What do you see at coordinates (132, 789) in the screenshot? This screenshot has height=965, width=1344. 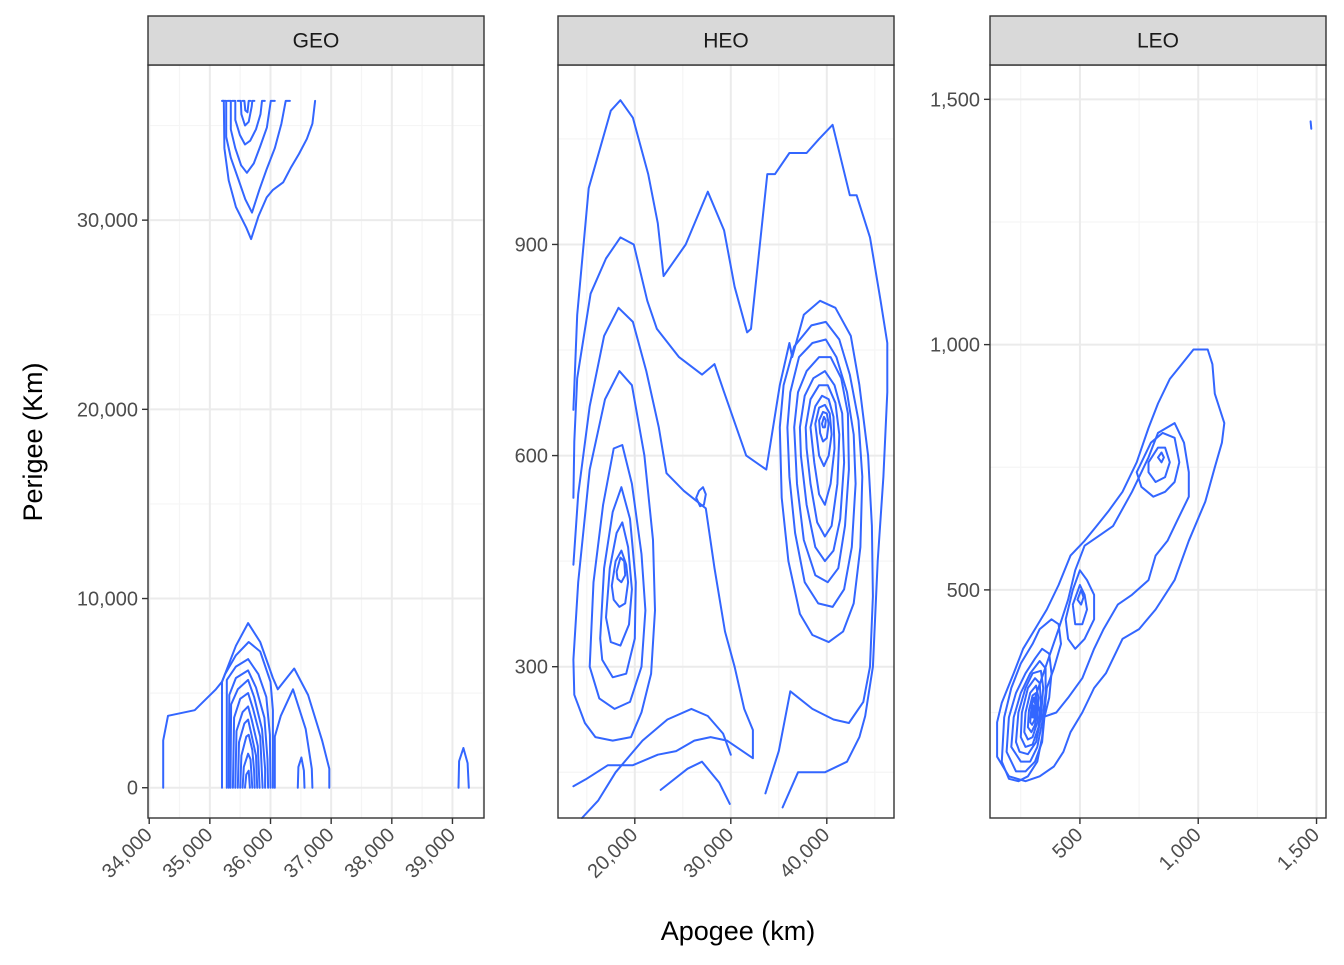 I see `y-tick-label: 0` at bounding box center [132, 789].